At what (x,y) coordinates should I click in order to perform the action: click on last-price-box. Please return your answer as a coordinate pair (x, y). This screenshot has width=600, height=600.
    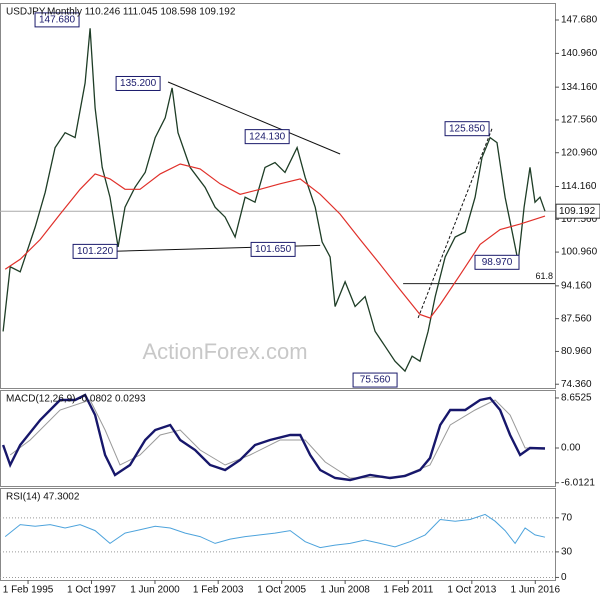
    Looking at the image, I should click on (577, 211).